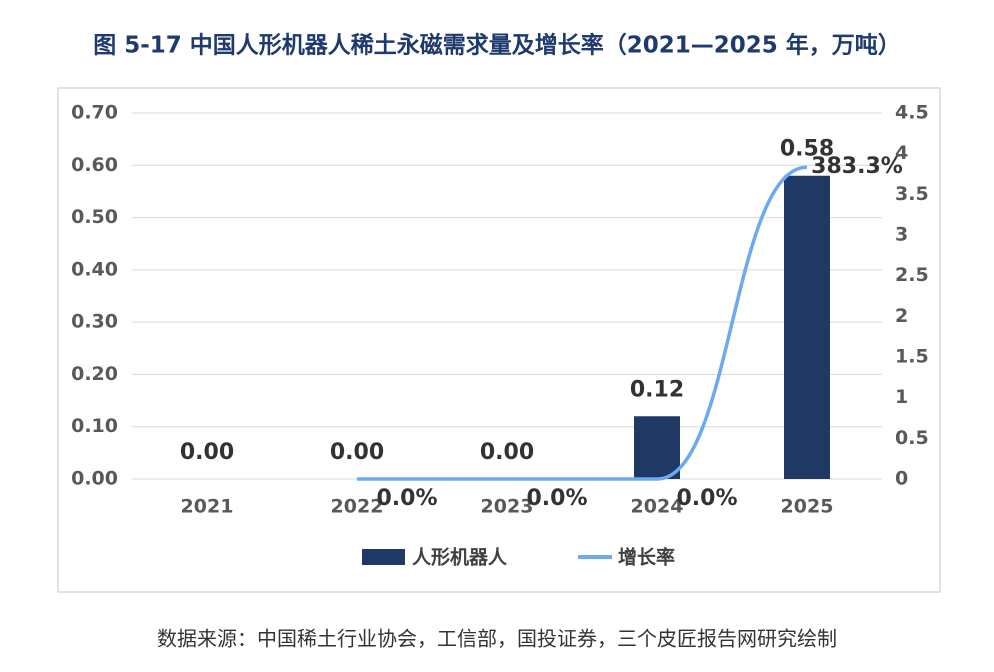 Image resolution: width=994 pixels, height=672 pixels. What do you see at coordinates (657, 389) in the screenshot?
I see `data-label: 0.12` at bounding box center [657, 389].